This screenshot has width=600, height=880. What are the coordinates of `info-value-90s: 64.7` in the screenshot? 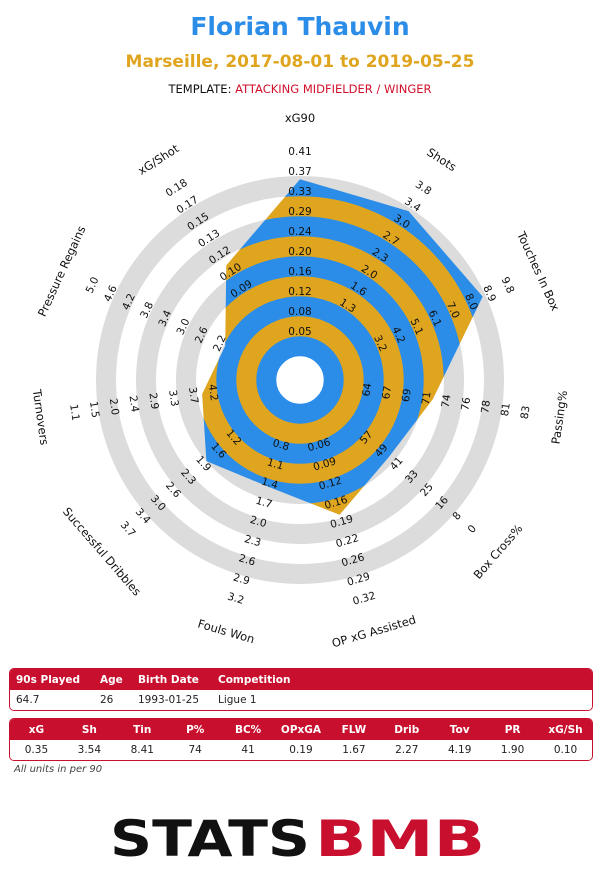 It's located at (28, 700).